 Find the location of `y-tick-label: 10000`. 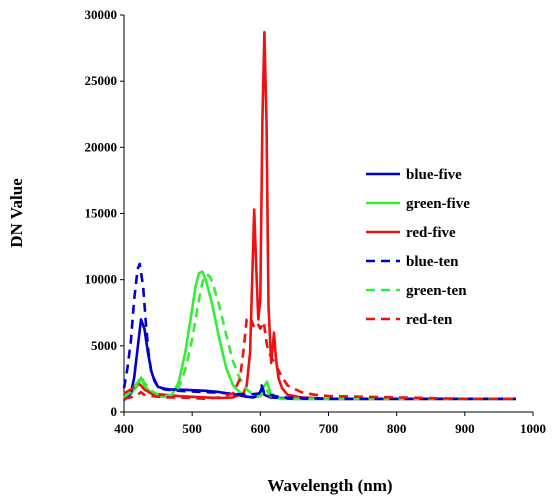

y-tick-label: 10000 is located at coordinates (101, 279).